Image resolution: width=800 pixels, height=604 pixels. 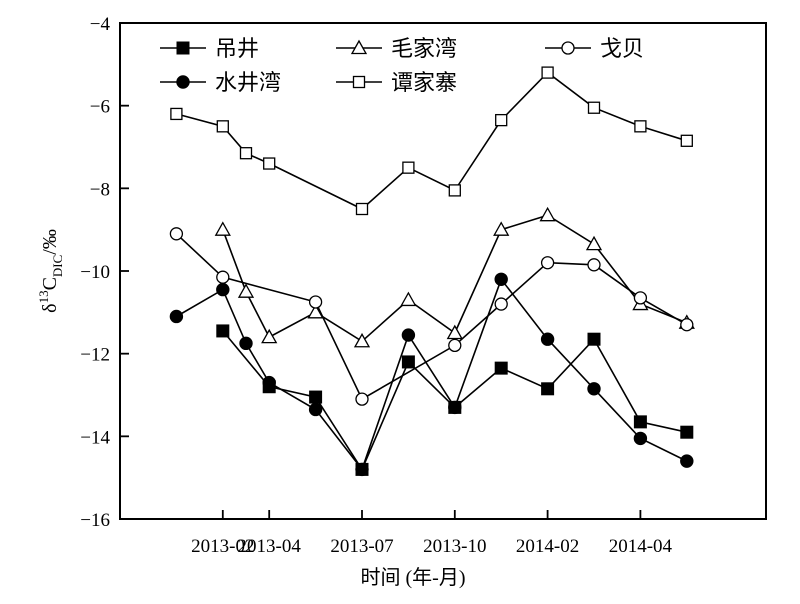 What do you see at coordinates (622, 48) in the screenshot?
I see `legend-label-2: 戈贝` at bounding box center [622, 48].